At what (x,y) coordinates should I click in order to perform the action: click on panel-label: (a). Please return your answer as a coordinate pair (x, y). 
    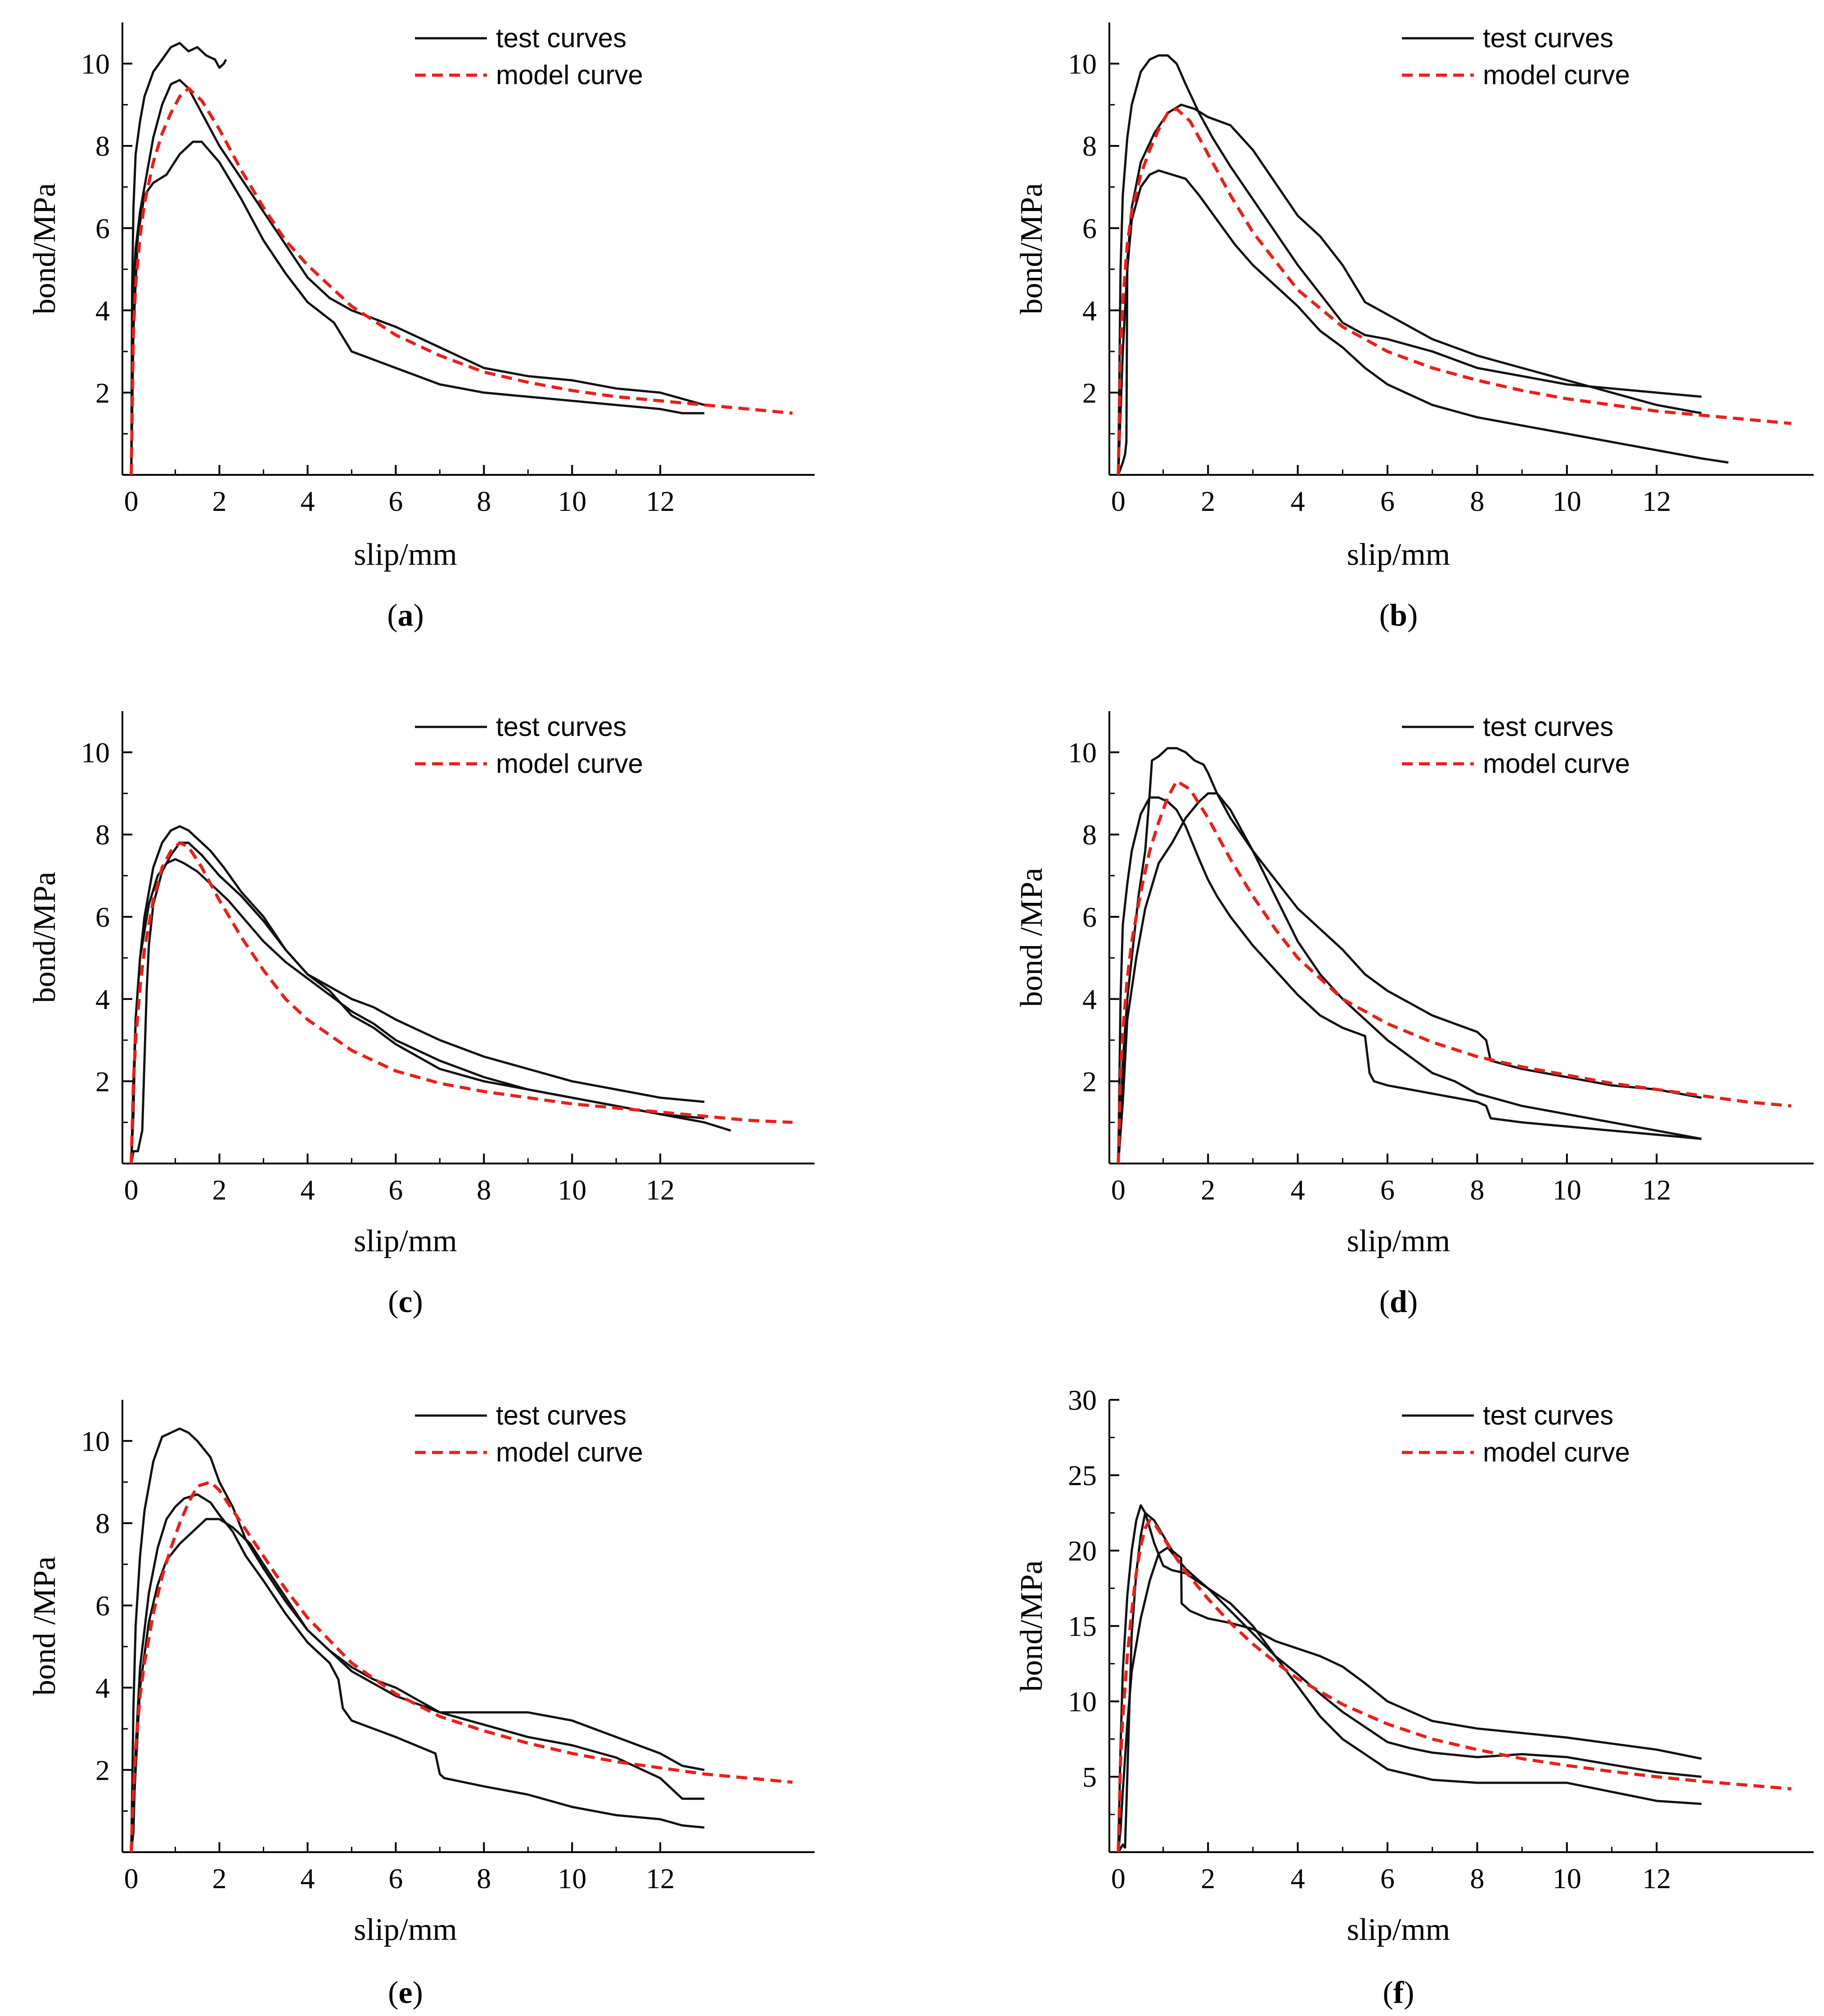
    Looking at the image, I should click on (406, 616).